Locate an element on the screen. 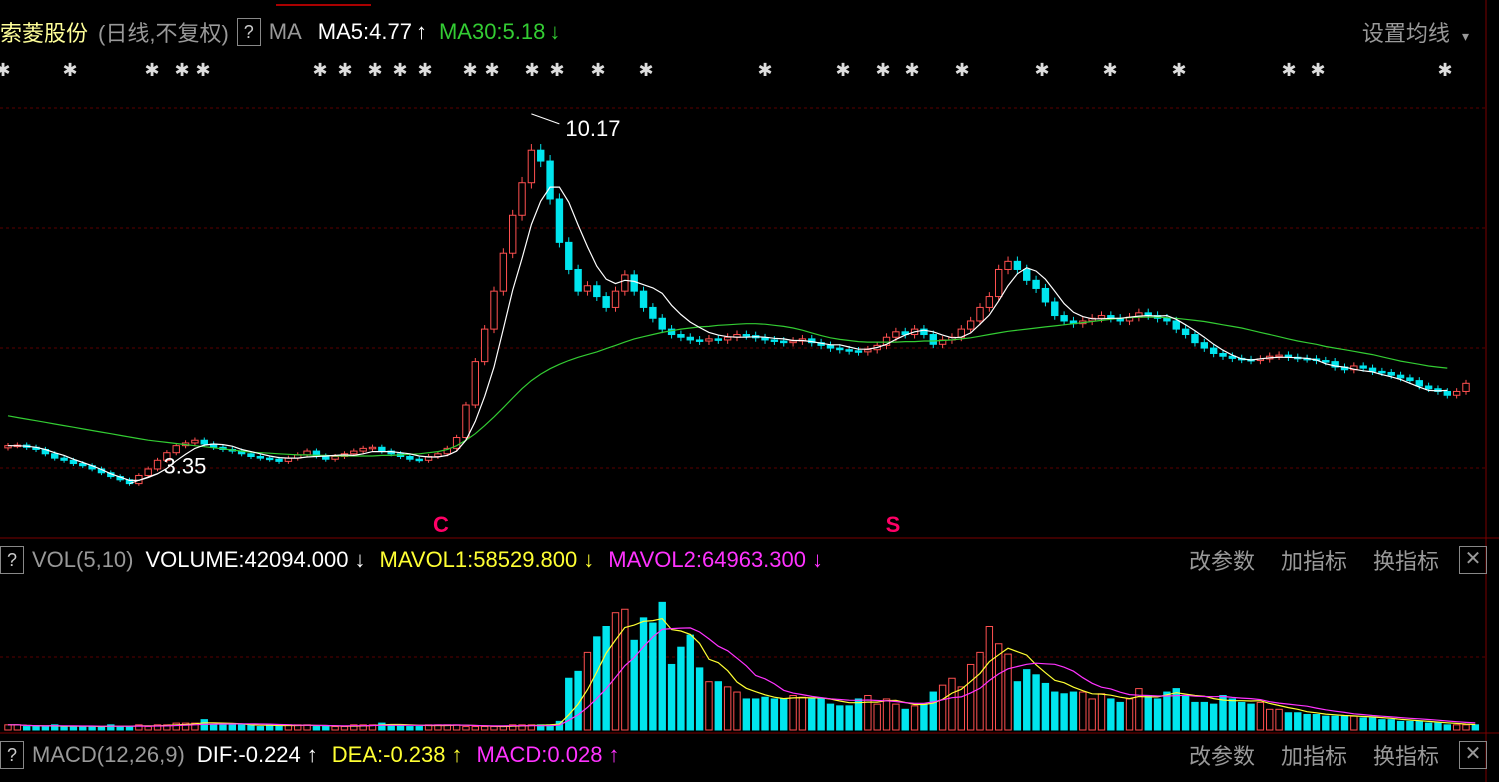 This screenshot has height=782, width=1499. macd-help-button: ? is located at coordinates (12, 755).